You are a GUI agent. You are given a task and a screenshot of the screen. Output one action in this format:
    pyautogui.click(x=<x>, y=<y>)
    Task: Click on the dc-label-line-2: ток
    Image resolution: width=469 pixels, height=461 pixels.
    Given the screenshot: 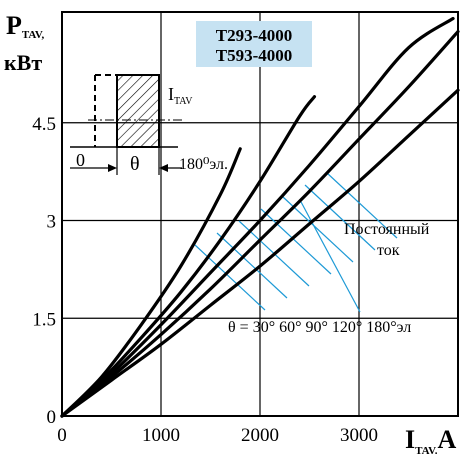 What is the action you would take?
    pyautogui.click(x=388, y=250)
    